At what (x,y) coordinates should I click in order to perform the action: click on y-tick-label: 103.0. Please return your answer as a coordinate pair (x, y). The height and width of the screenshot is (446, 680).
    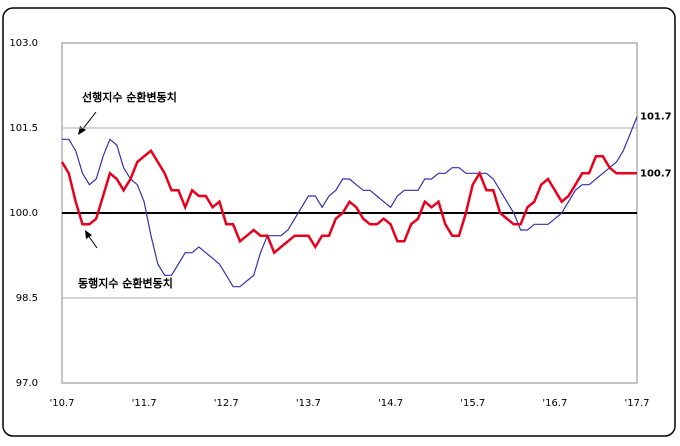
    Looking at the image, I should click on (23, 43).